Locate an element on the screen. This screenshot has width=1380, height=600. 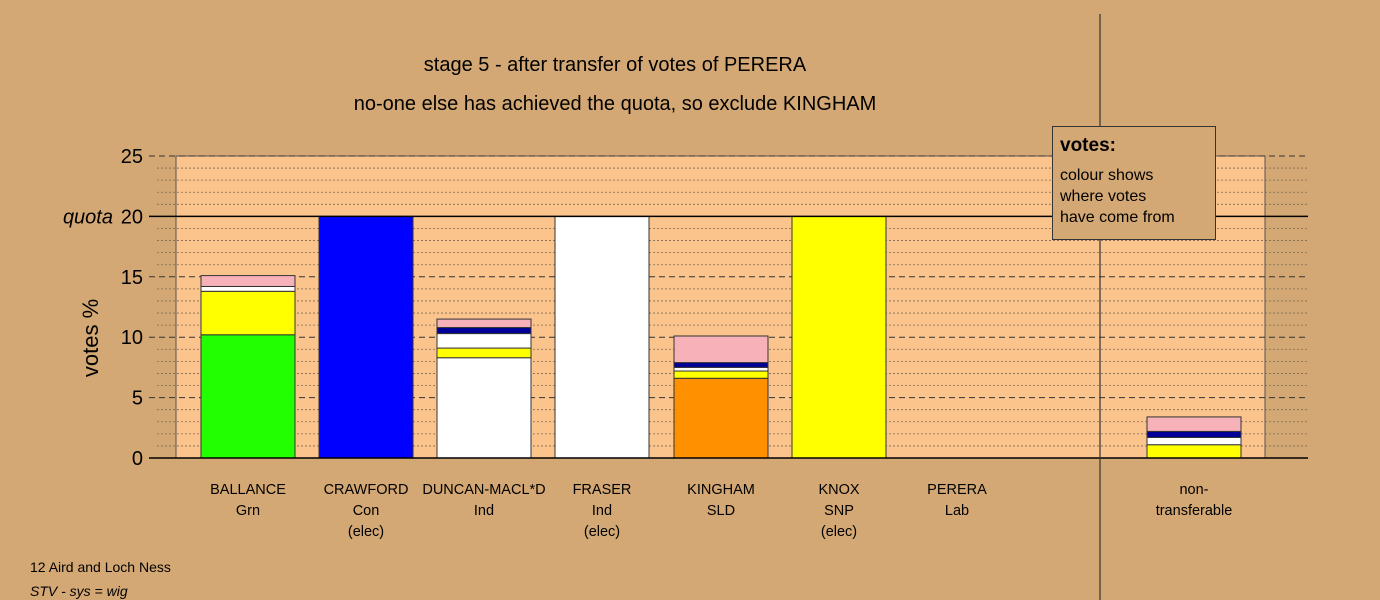
y-tick-label: 25 is located at coordinates (132, 157).